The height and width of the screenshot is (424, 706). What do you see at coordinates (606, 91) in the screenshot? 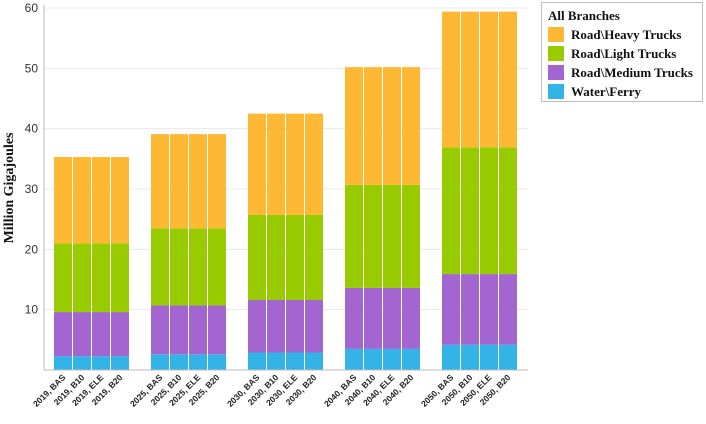
I see `legend-label: Water\Ferry` at bounding box center [606, 91].